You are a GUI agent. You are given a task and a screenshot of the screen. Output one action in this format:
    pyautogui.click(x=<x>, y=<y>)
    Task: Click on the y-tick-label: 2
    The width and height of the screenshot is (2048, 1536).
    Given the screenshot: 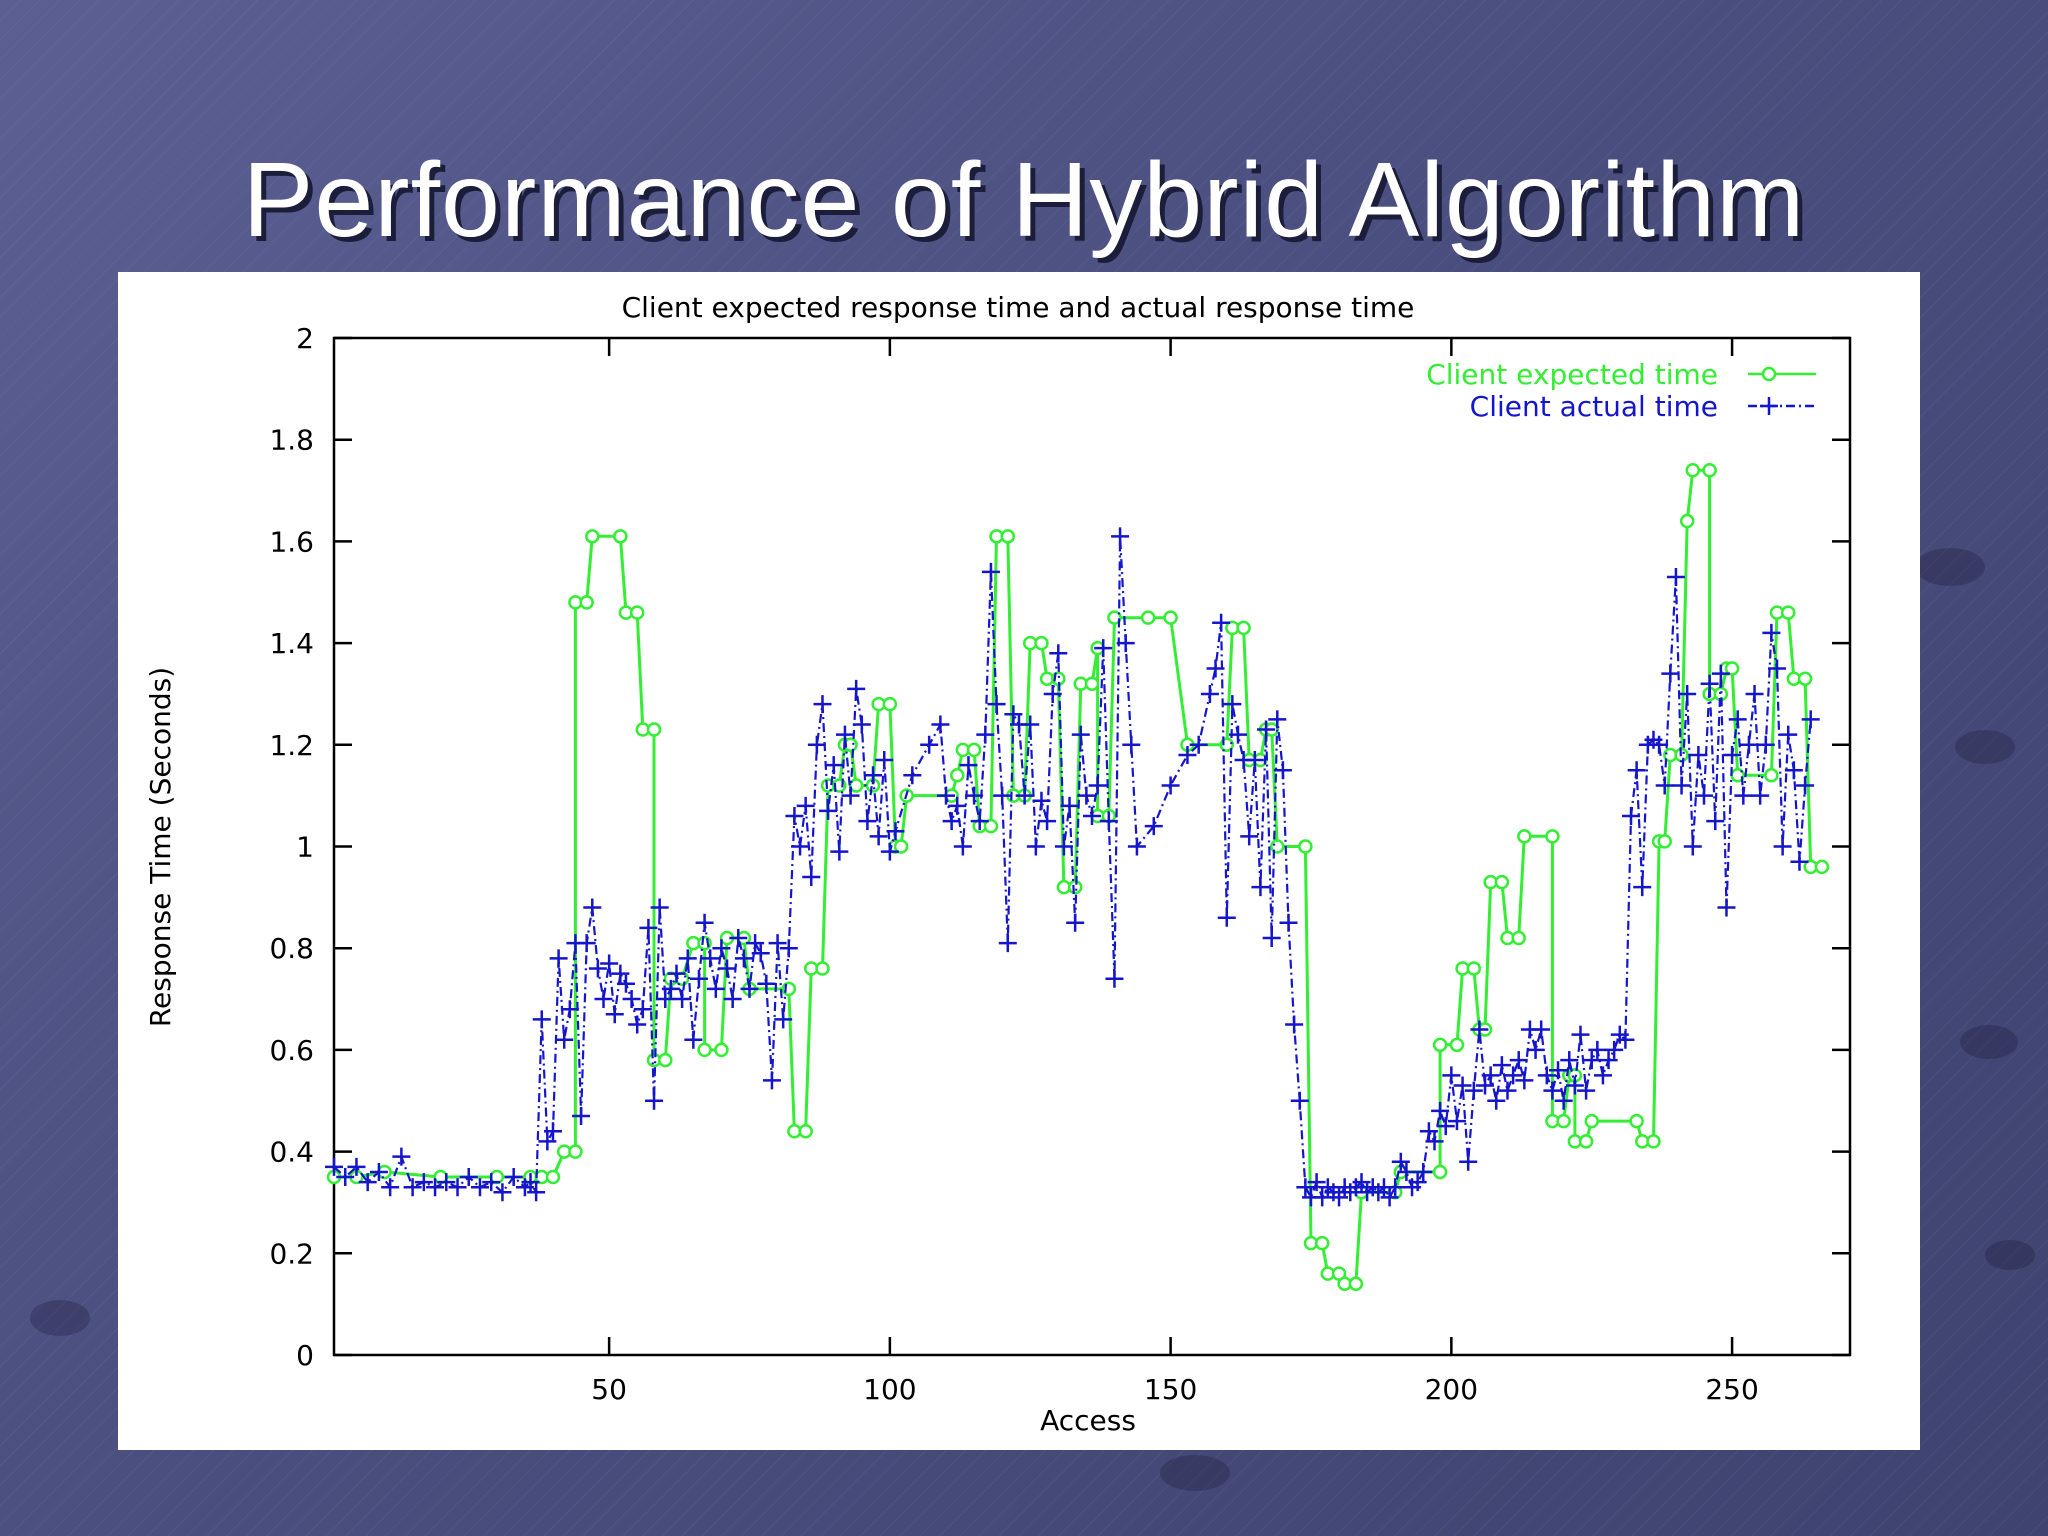 What is the action you would take?
    pyautogui.click(x=305, y=338)
    